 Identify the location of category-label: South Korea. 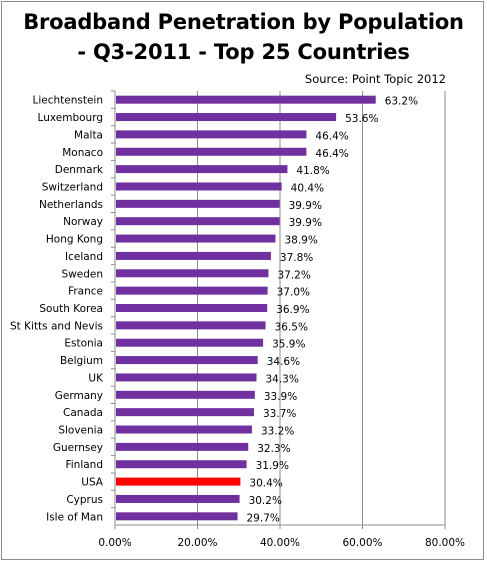
(71, 309).